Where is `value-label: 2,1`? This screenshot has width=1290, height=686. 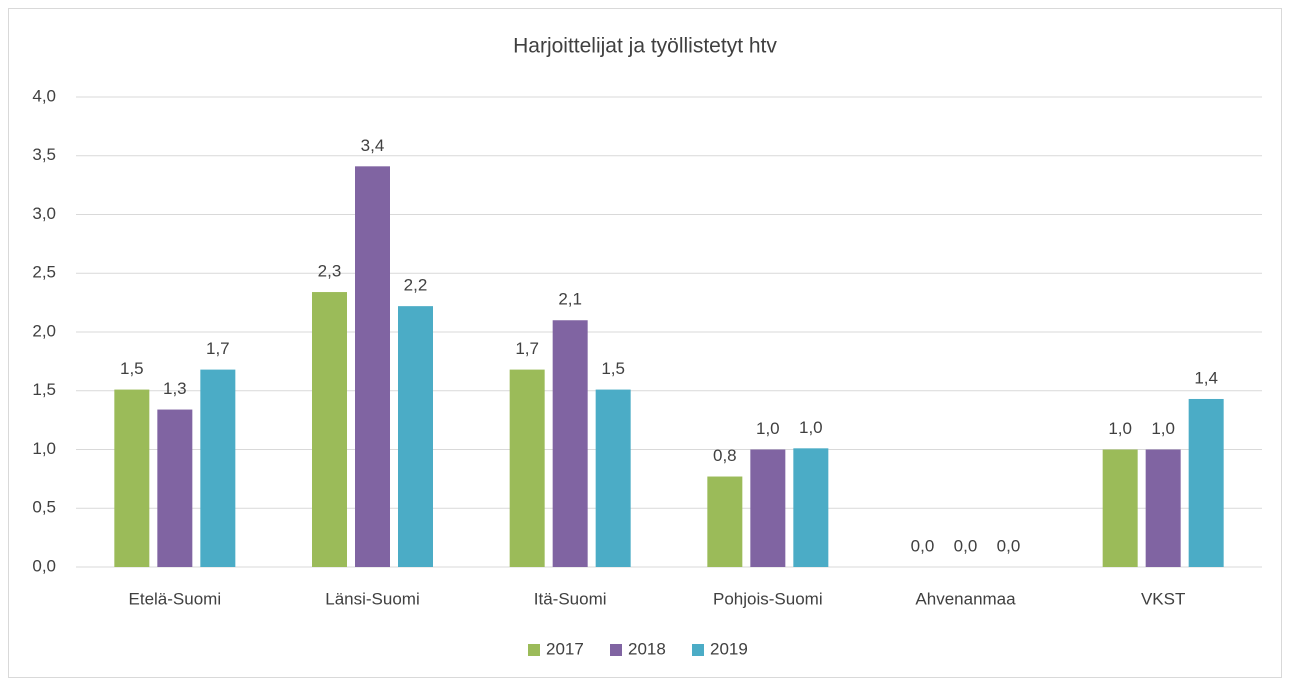 value-label: 2,1 is located at coordinates (570, 299).